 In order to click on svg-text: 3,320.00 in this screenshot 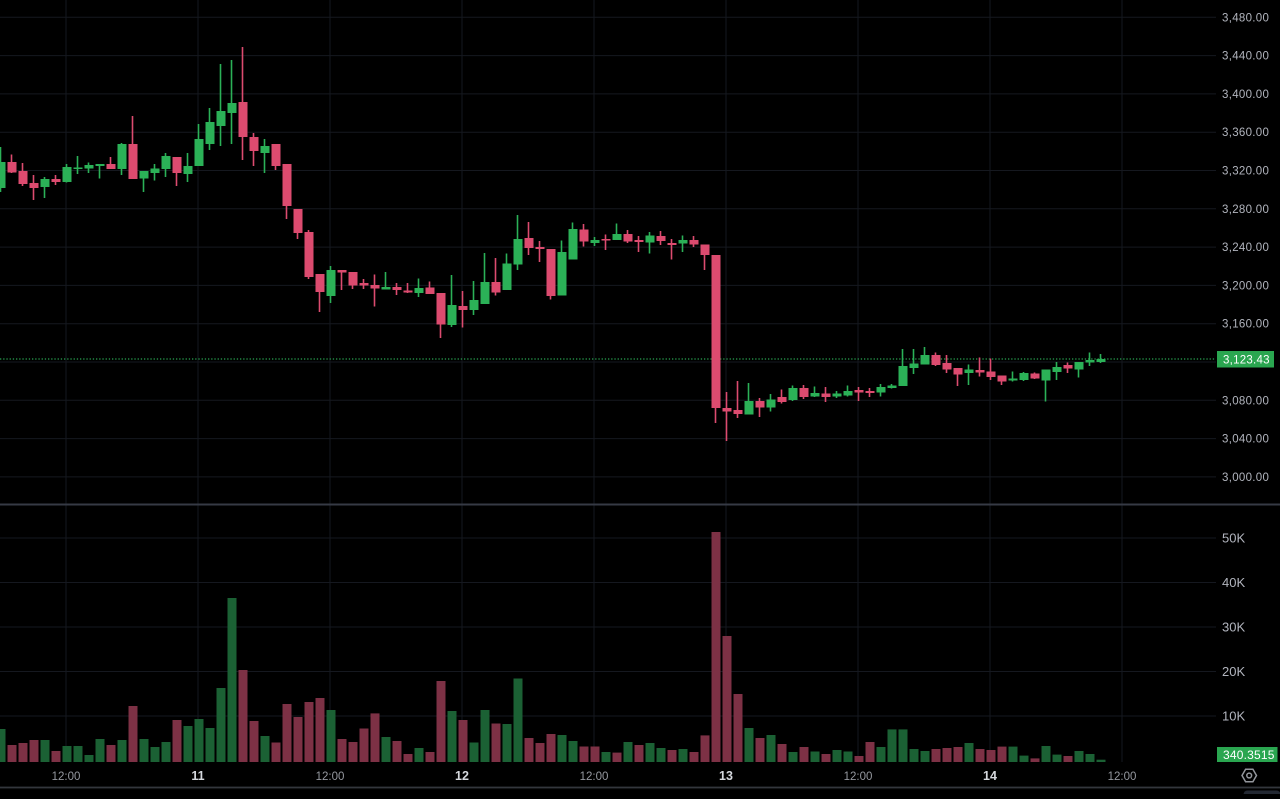, I will do `click(1245, 172)`.